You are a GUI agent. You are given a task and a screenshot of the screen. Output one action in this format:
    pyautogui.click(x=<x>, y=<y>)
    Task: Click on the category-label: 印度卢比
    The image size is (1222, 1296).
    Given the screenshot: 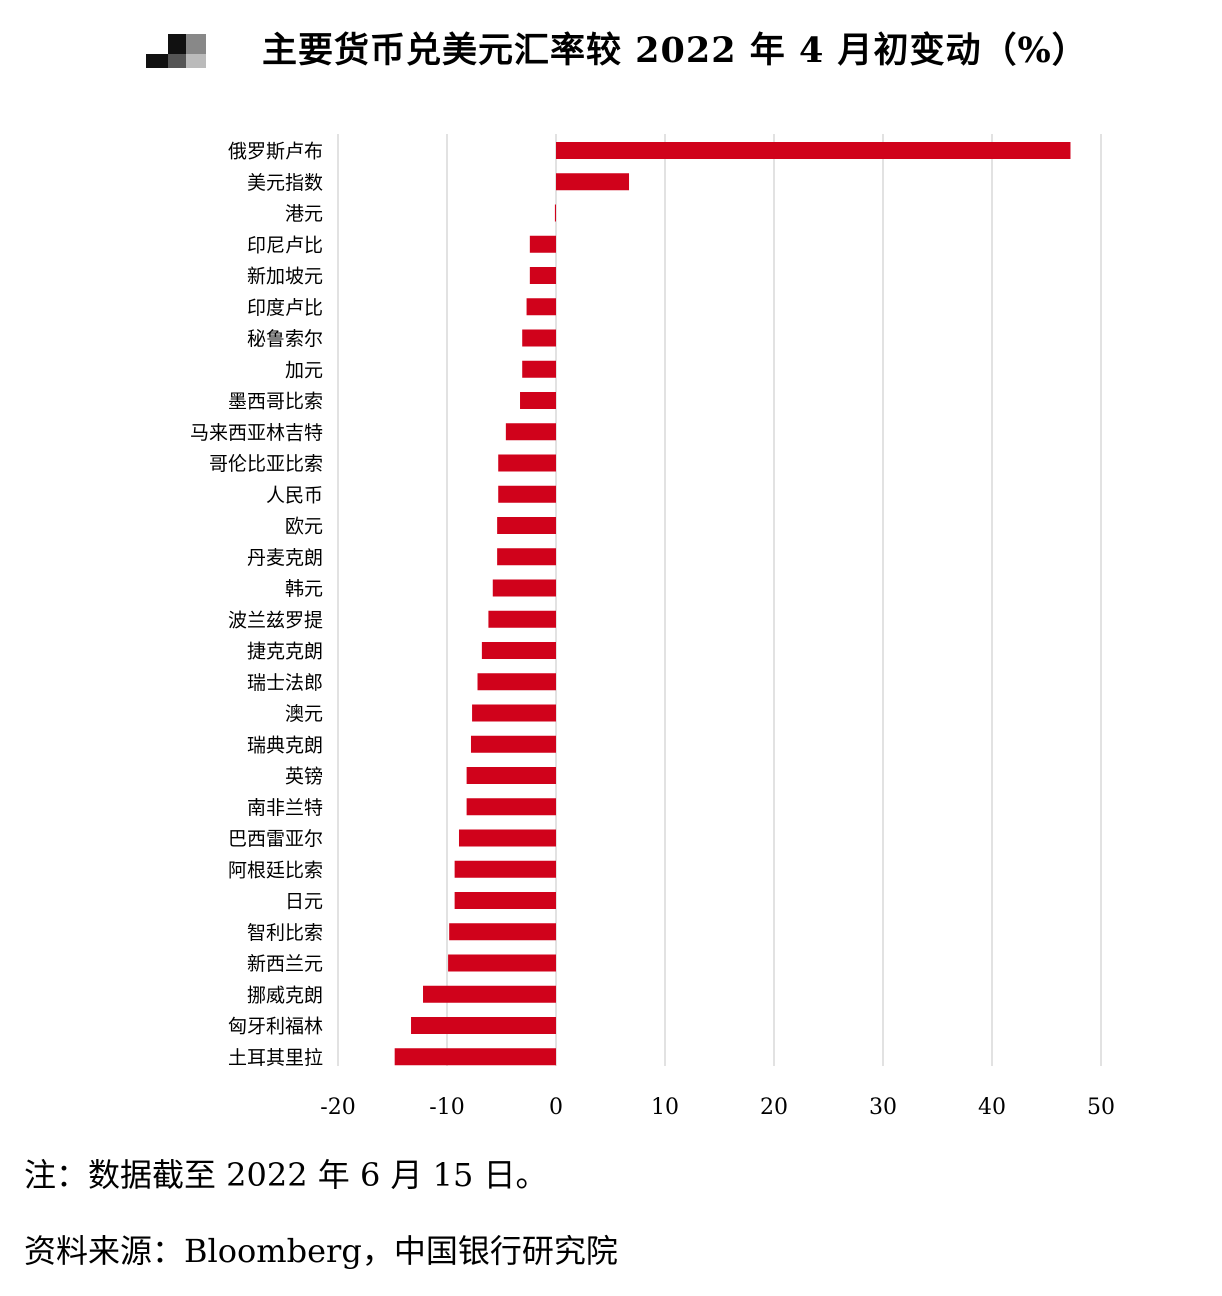 What is the action you would take?
    pyautogui.click(x=285, y=308)
    